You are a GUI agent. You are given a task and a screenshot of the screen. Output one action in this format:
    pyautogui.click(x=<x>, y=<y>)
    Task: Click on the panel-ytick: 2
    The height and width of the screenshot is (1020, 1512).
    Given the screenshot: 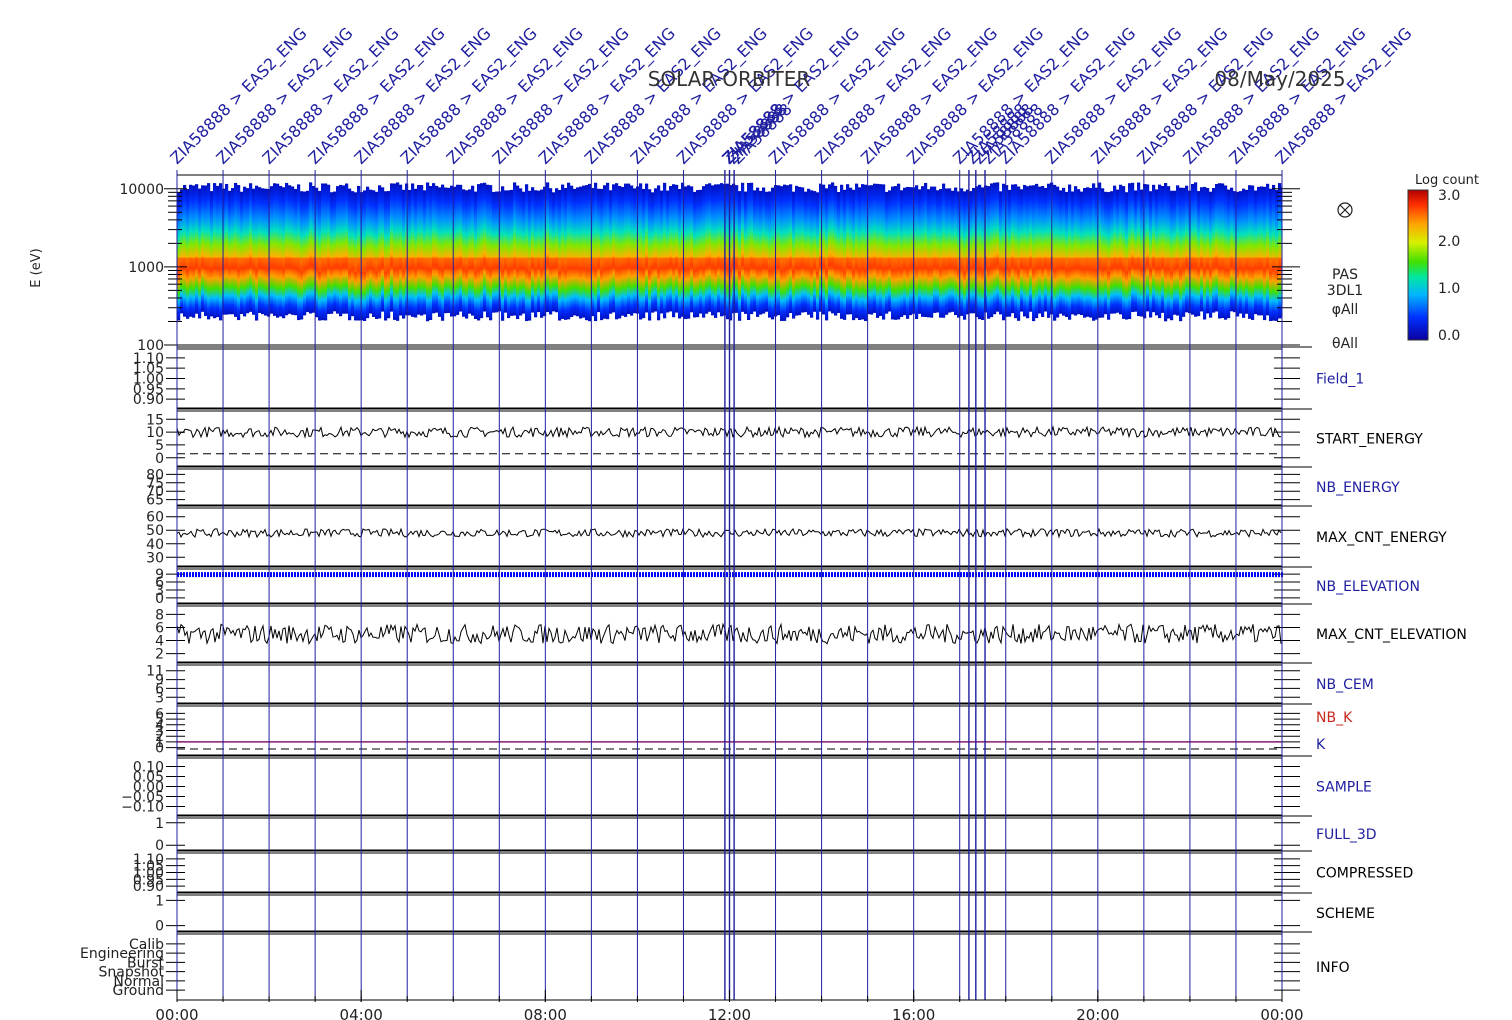 What is the action you would take?
    pyautogui.click(x=159, y=655)
    